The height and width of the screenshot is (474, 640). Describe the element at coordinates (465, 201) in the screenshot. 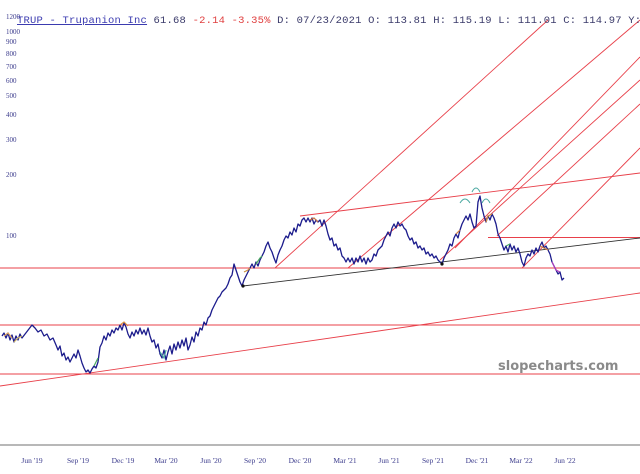

I see `left-shoulder-arc-icon` at that location.